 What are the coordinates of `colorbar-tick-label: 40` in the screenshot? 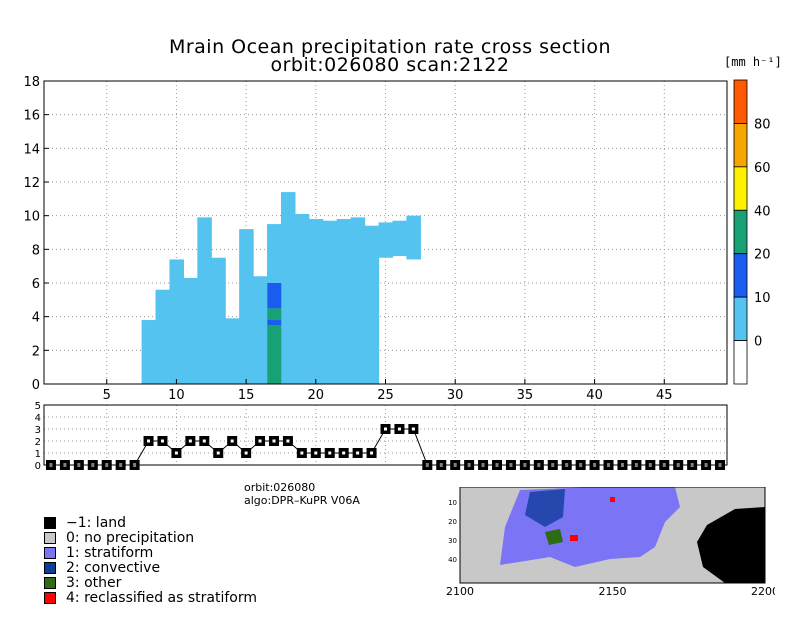 It's located at (762, 211).